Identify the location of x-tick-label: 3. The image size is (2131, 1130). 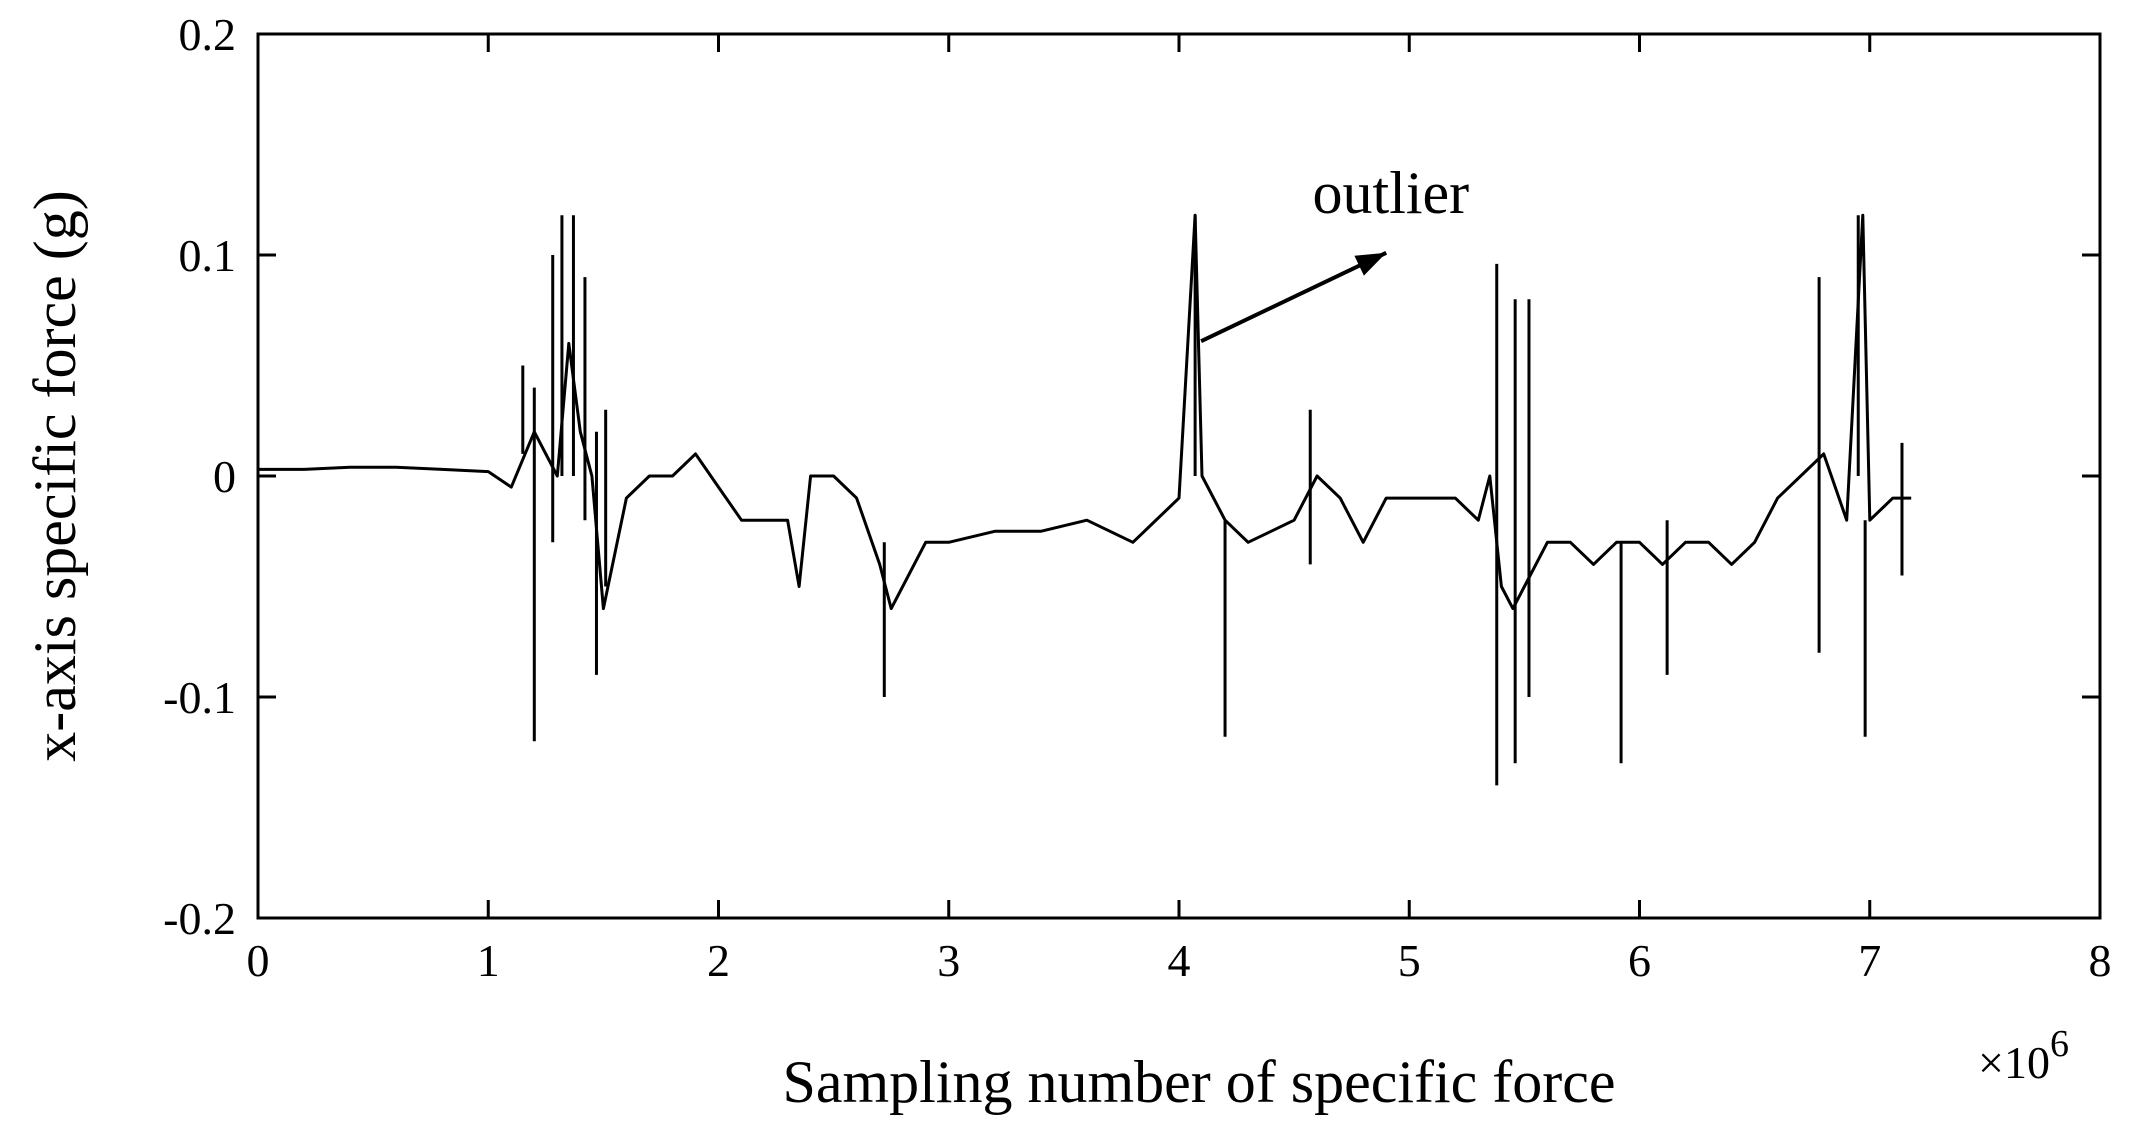
(948, 960).